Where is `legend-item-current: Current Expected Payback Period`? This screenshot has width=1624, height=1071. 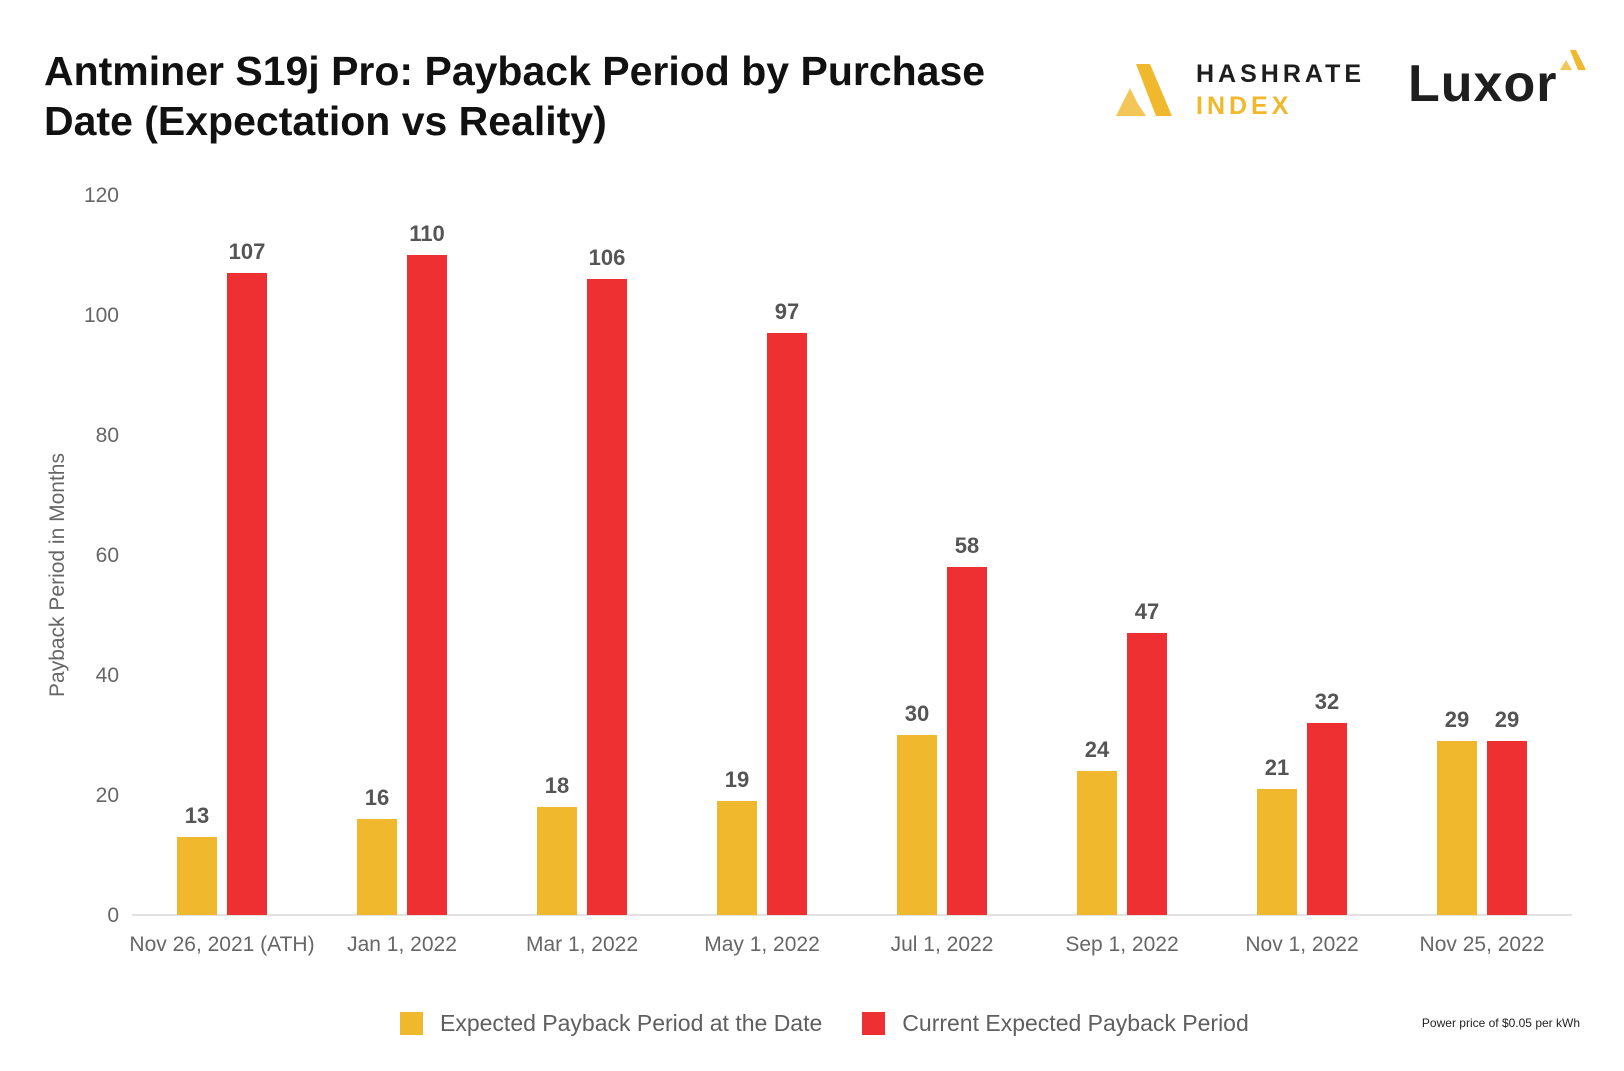 legend-item-current: Current Expected Payback Period is located at coordinates (1055, 1023).